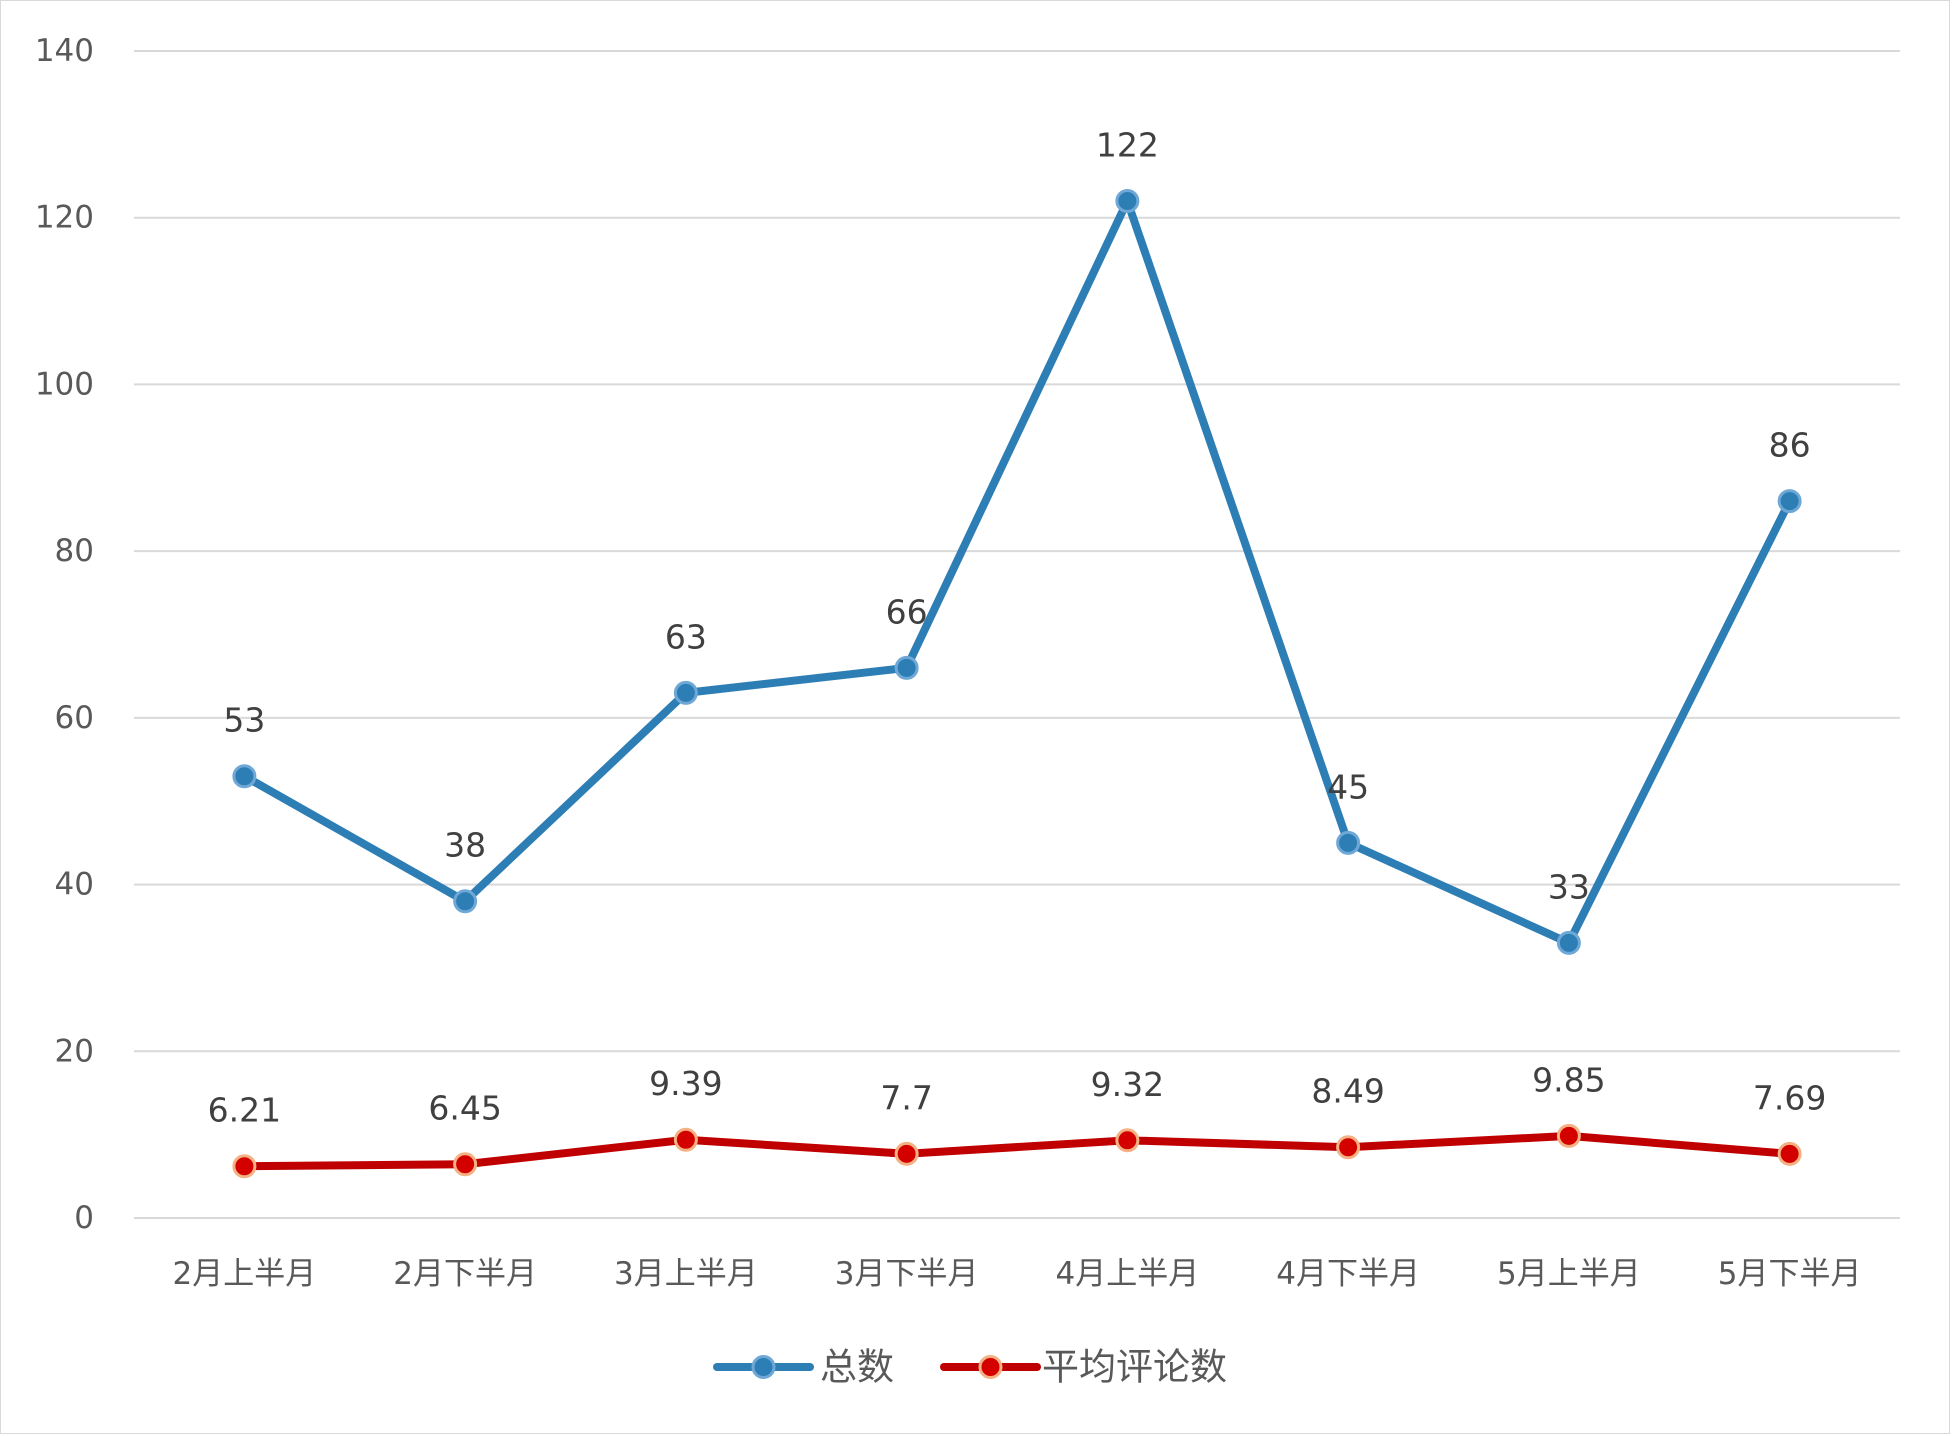 This screenshot has height=1436, width=1952. What do you see at coordinates (1790, 1274) in the screenshot?
I see `x-tick-label: 5月下半月` at bounding box center [1790, 1274].